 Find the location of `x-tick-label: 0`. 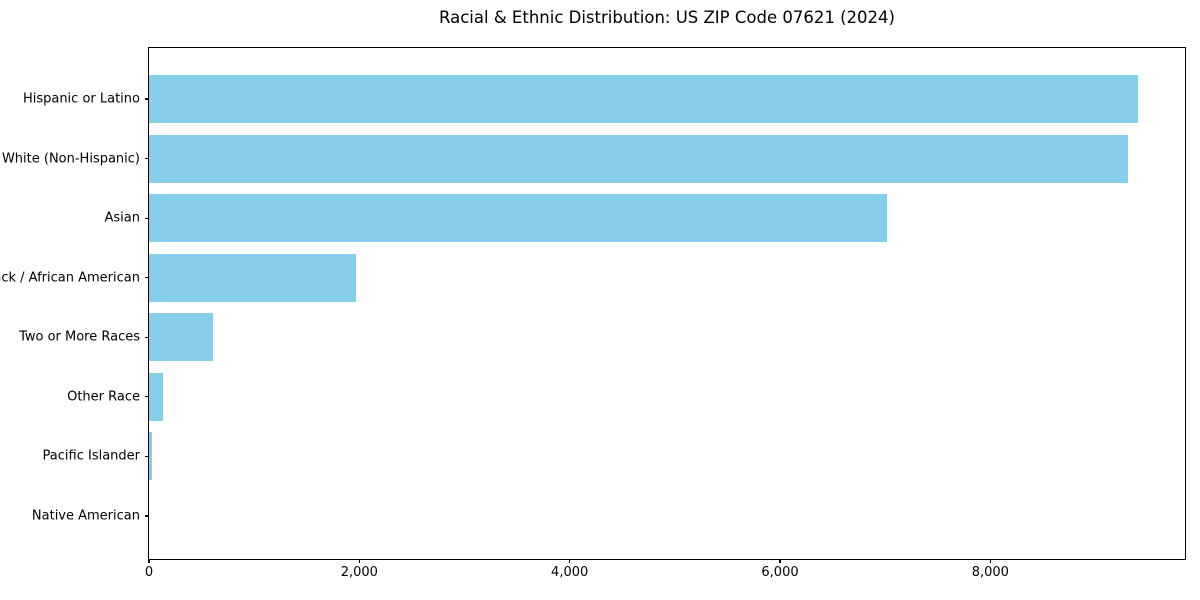

x-tick-label: 0 is located at coordinates (149, 572).